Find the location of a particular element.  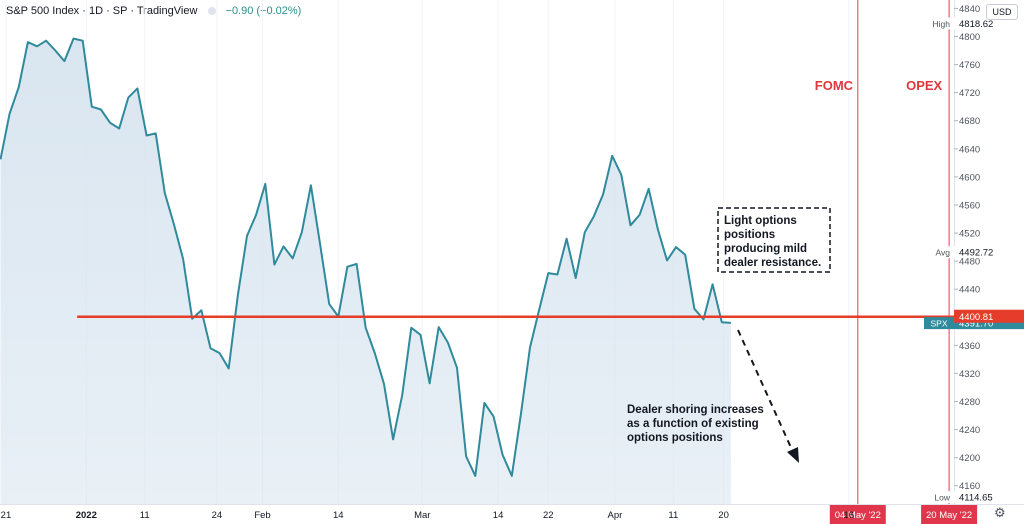

spx-price-label: 4391.70 is located at coordinates (976, 324).